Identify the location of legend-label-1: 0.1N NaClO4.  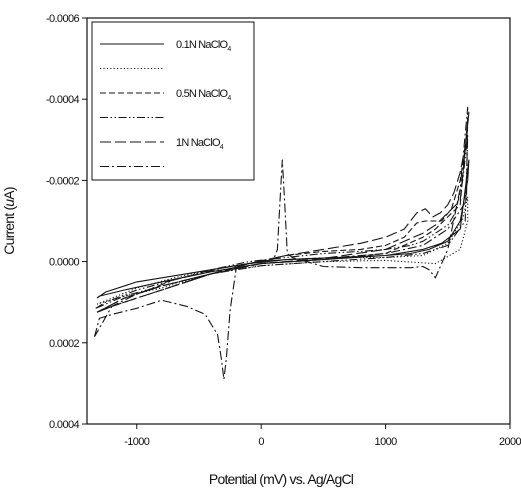
(203, 46).